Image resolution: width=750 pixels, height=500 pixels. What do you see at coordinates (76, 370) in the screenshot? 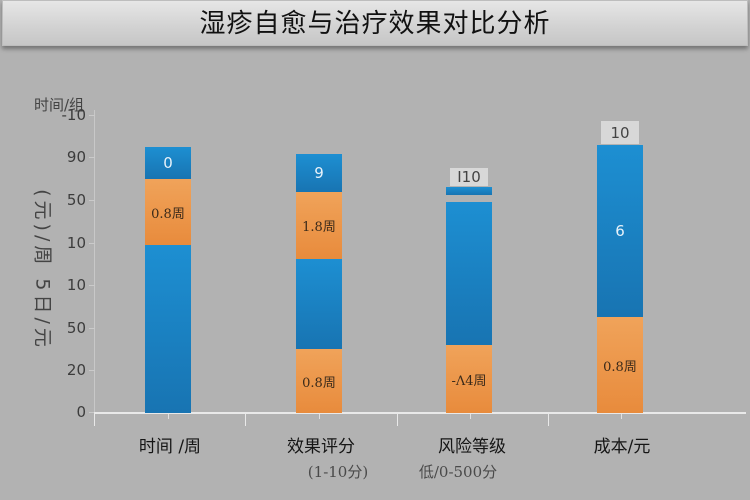
I see `y-tick-label: 20` at bounding box center [76, 370].